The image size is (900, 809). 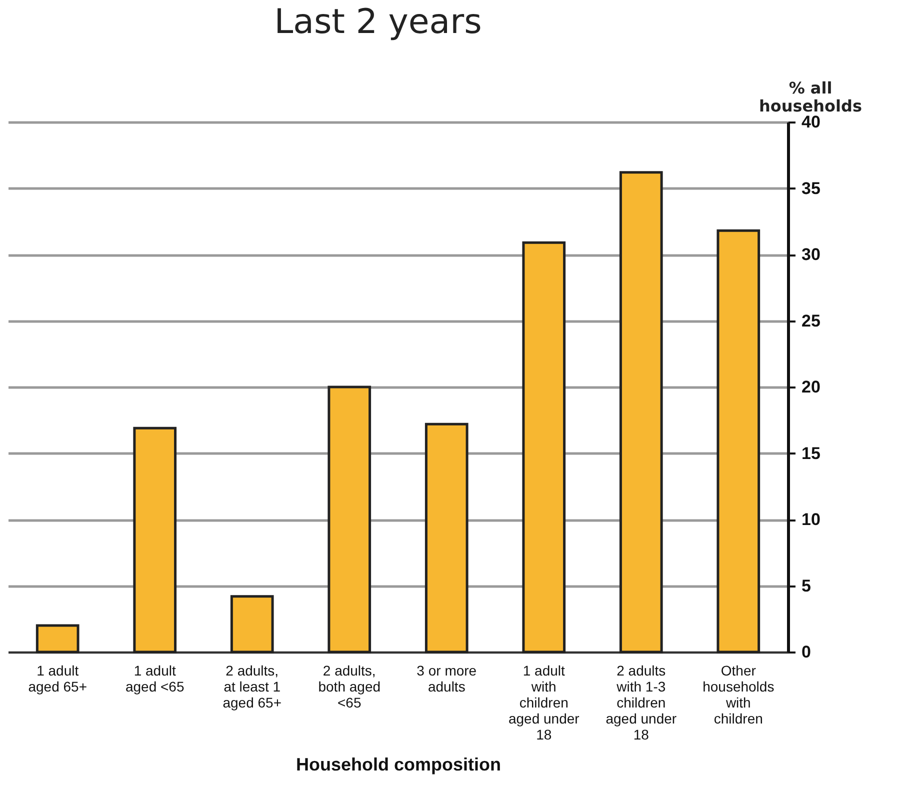 I want to click on x-tick-label: 2 adults, both aged <65, so click(x=349, y=686).